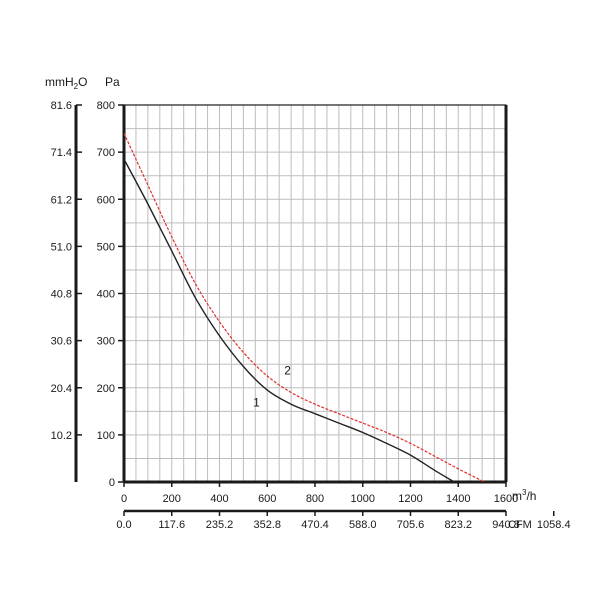 The height and width of the screenshot is (600, 600). I want to click on x-unit-label: m3/h, so click(524, 495).